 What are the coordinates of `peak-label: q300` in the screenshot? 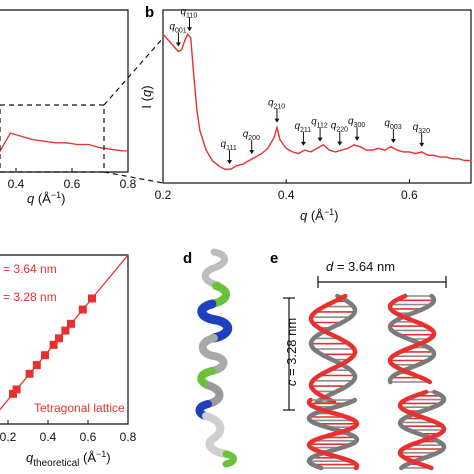 It's located at (356, 122).